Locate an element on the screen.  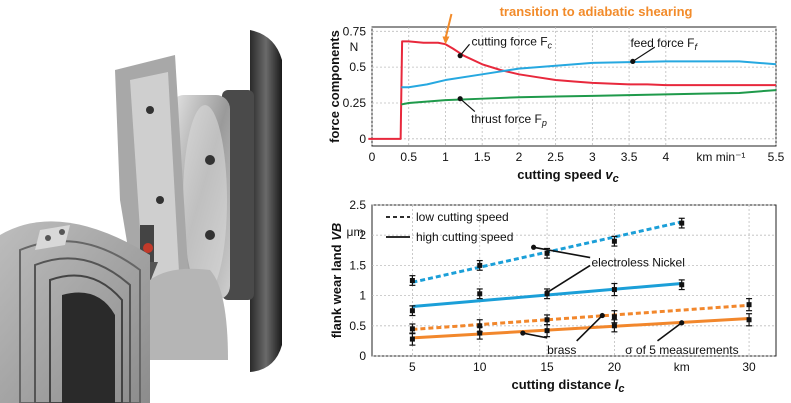
nickel-label: electroless Nickel is located at coordinates (638, 262).